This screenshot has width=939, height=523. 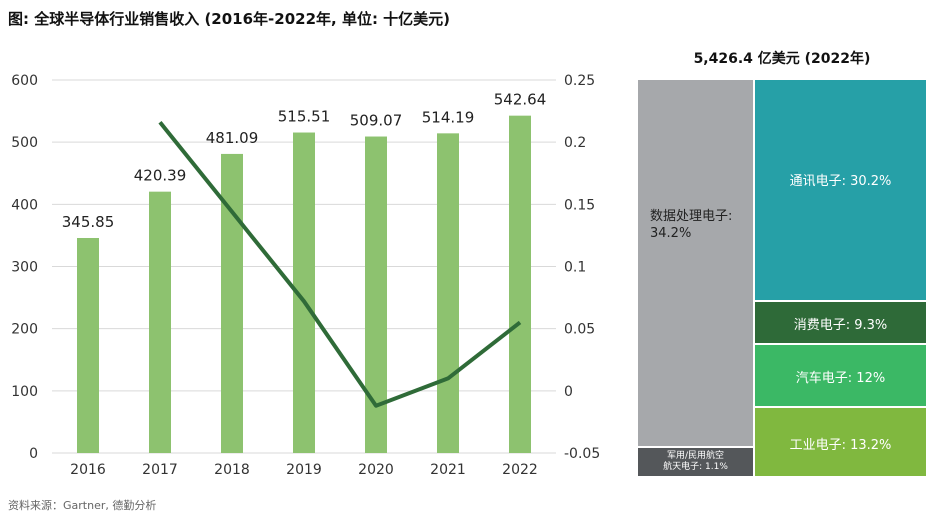 I want to click on left-axis-ticks: 0 100 200 300 400 500 600, so click(x=24, y=267).